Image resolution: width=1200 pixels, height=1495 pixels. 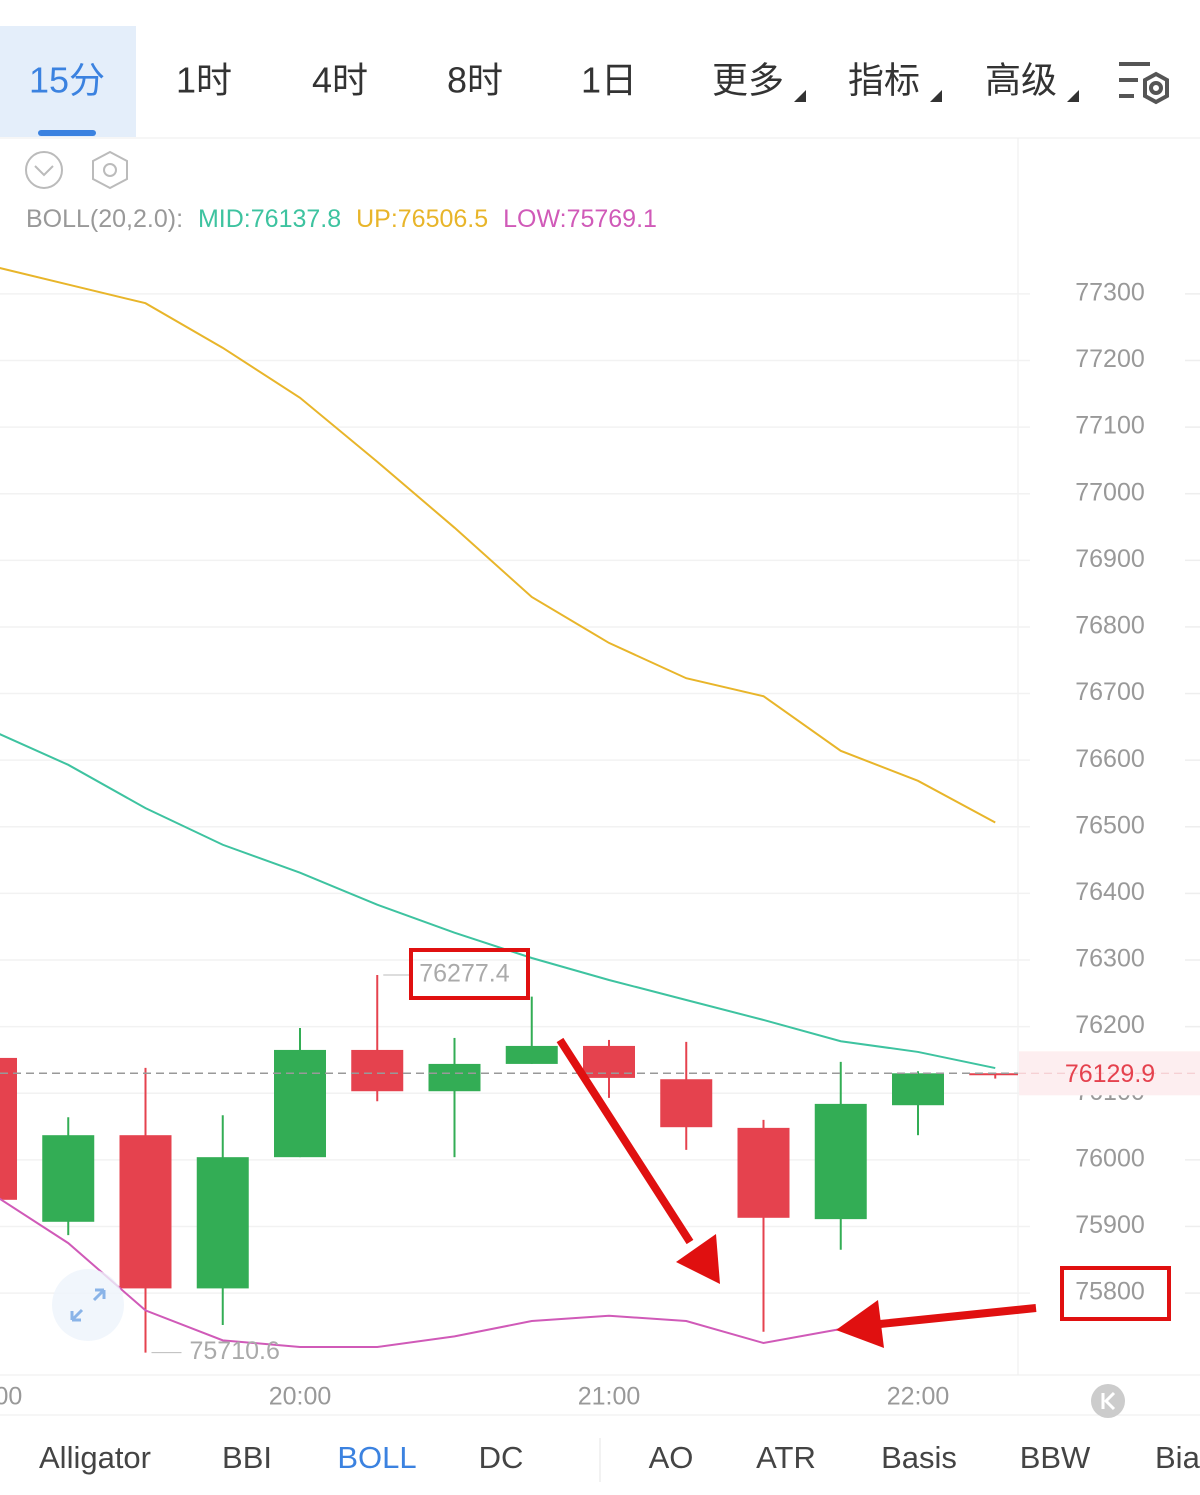 I want to click on x-tick-label: 20:00, so click(x=300, y=1397).